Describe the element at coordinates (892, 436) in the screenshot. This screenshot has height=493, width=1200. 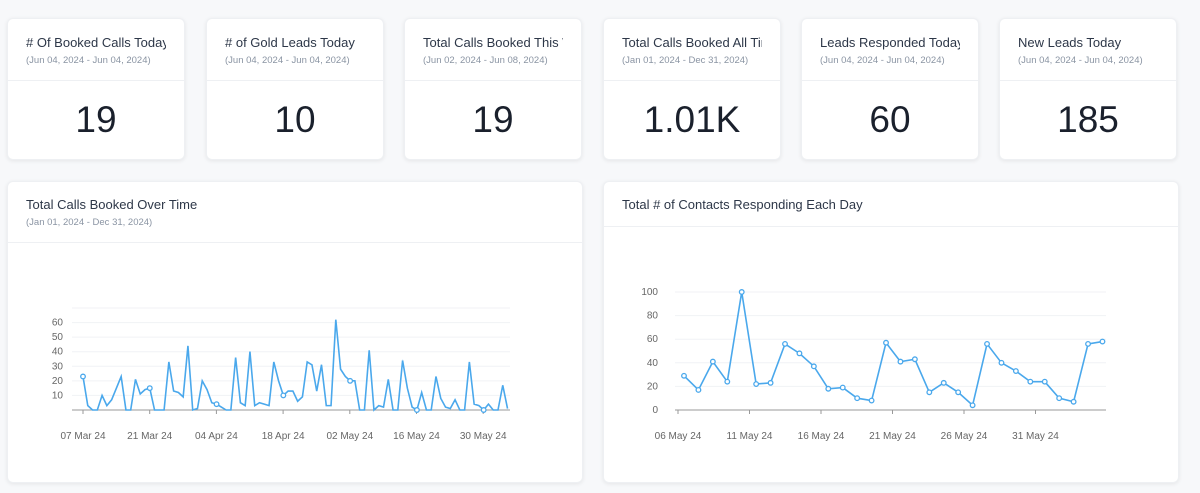
I see `x-tick-label: 21 May 24` at that location.